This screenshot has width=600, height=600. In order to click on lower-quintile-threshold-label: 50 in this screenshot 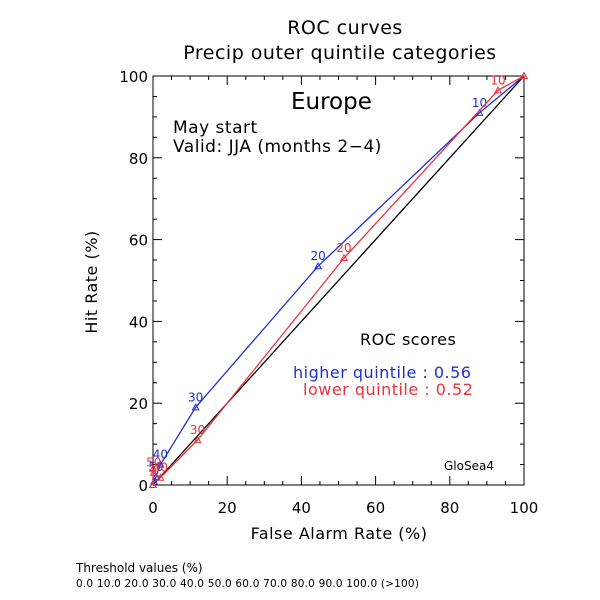, I will do `click(153, 463)`.